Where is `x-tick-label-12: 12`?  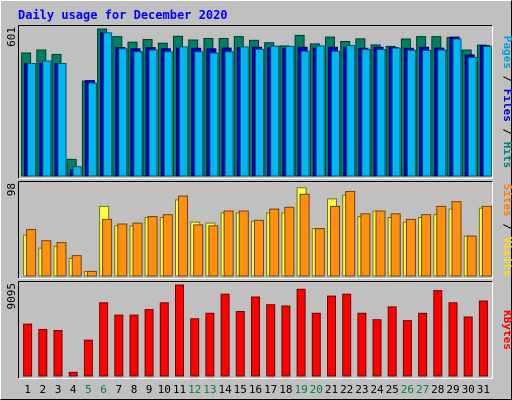 x-tick-label-12: 12 is located at coordinates (194, 389).